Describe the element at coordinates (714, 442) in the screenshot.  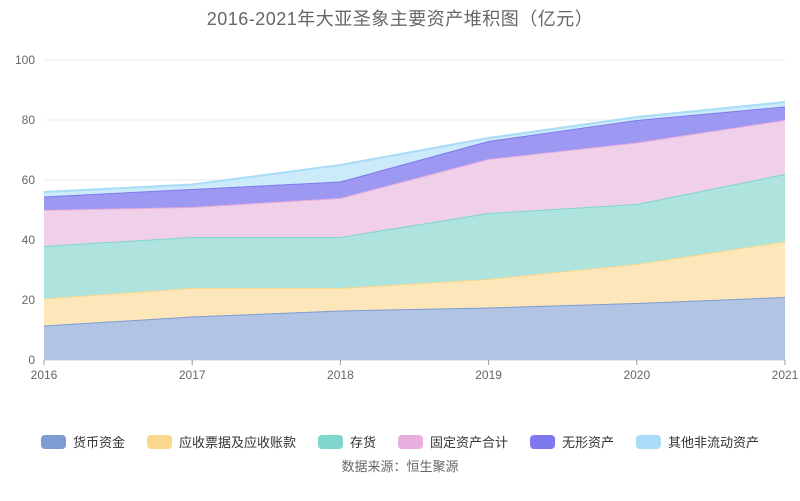
I see `legend-label: 其他非流动资产` at that location.